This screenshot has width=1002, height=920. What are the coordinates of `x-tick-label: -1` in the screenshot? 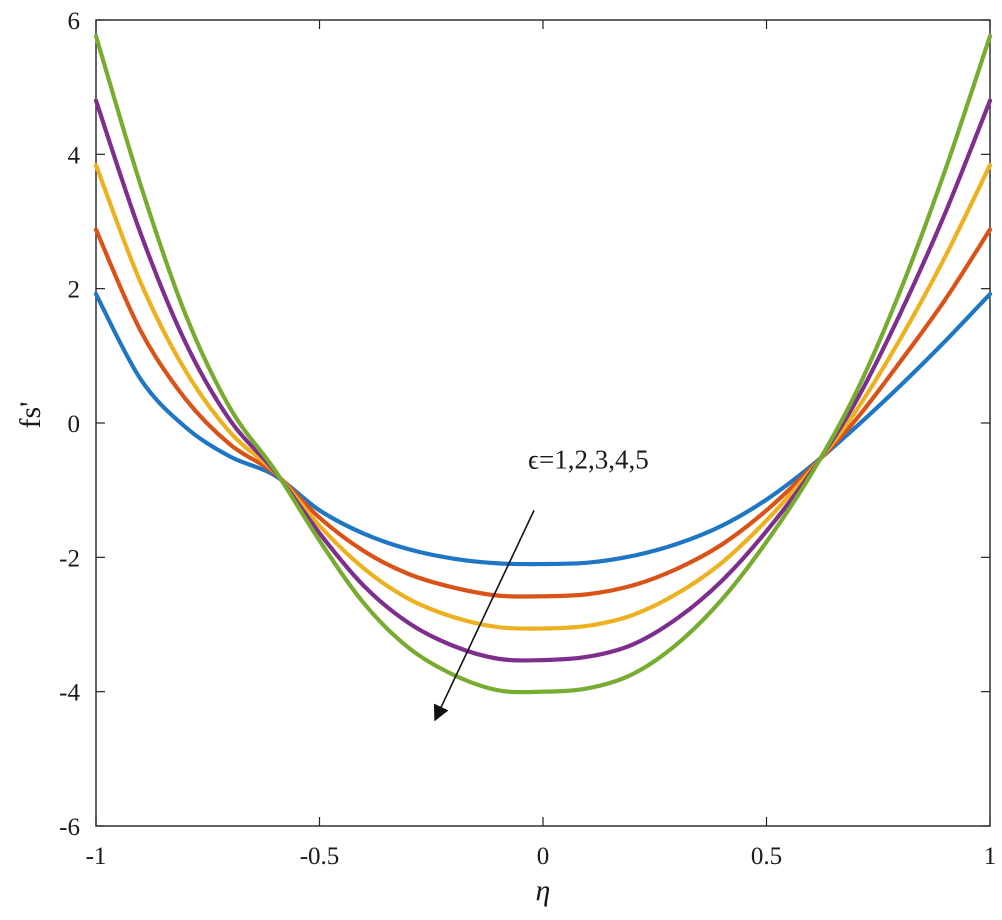 It's located at (96, 856).